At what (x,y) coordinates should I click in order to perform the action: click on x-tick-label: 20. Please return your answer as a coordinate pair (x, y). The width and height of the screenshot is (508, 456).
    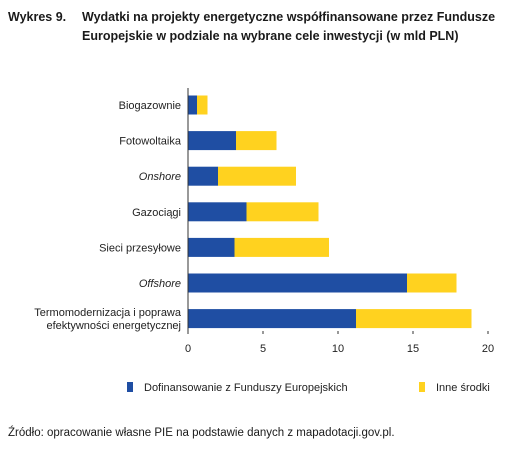
    Looking at the image, I should click on (488, 349).